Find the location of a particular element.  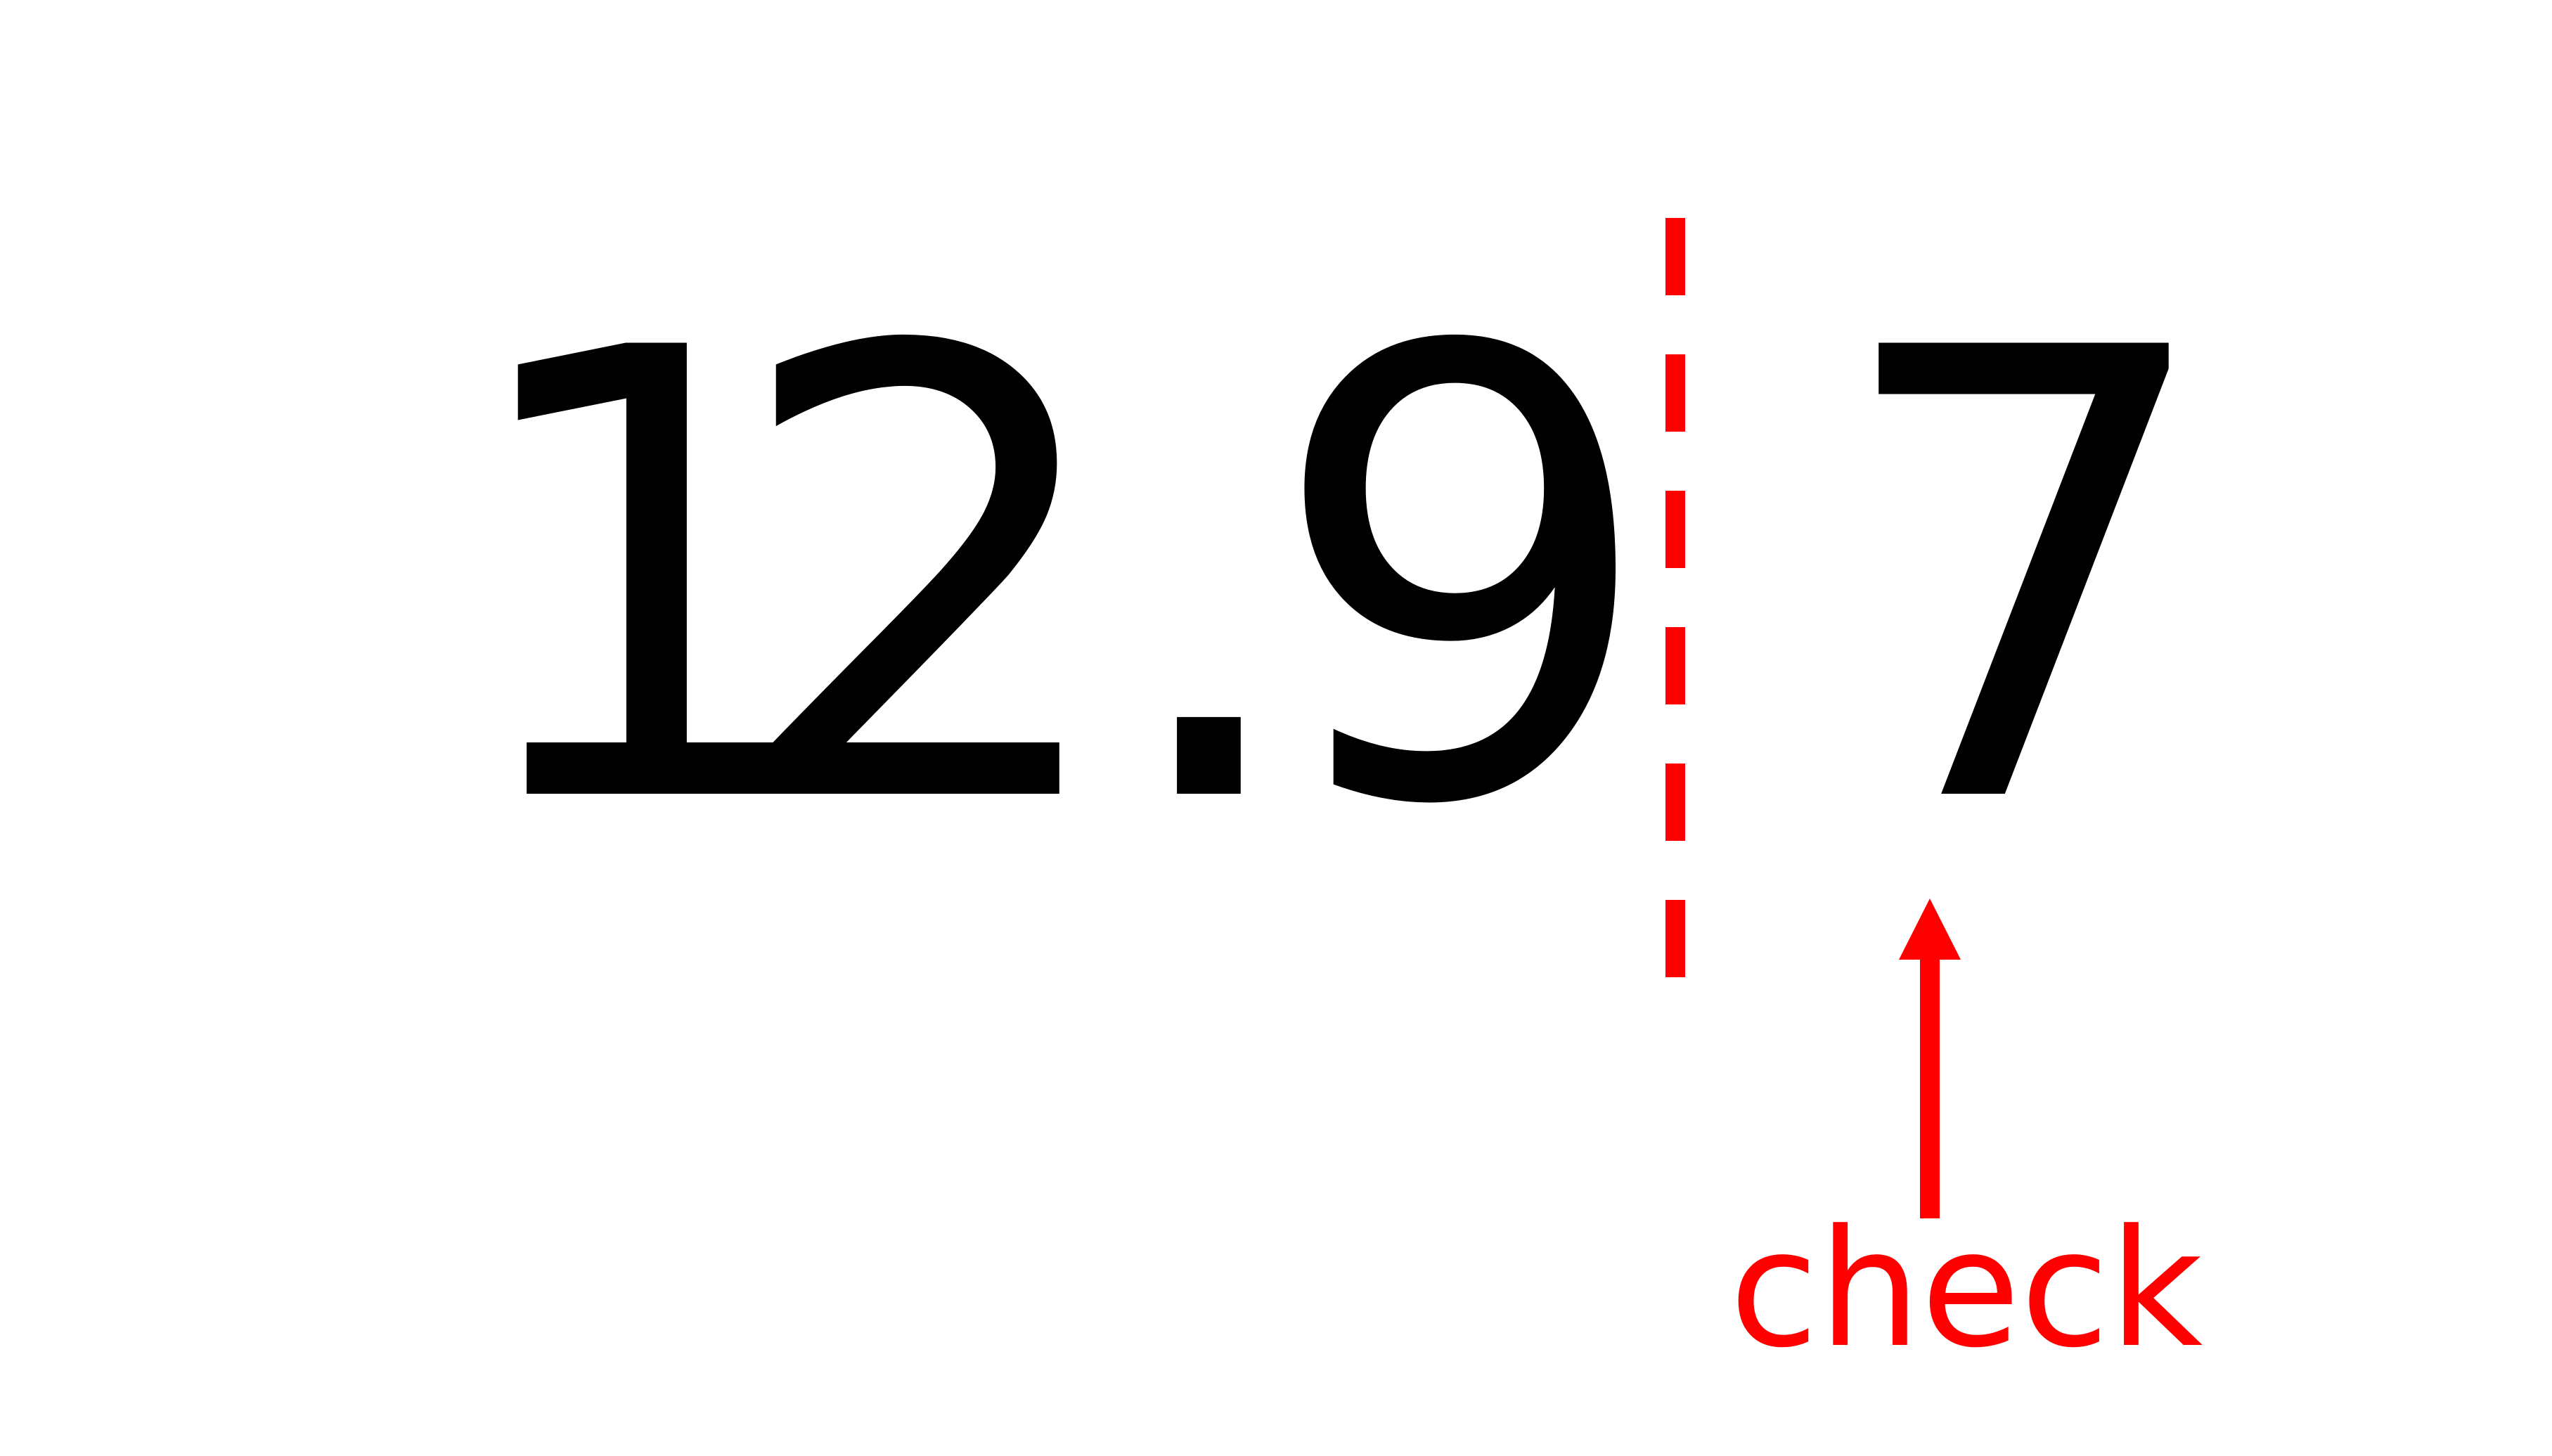

check-label: check is located at coordinates (1966, 1290).